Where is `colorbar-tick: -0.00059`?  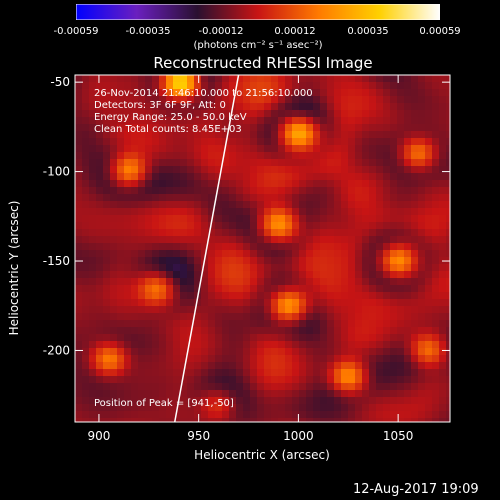
colorbar-tick: -0.00059 is located at coordinates (76, 31).